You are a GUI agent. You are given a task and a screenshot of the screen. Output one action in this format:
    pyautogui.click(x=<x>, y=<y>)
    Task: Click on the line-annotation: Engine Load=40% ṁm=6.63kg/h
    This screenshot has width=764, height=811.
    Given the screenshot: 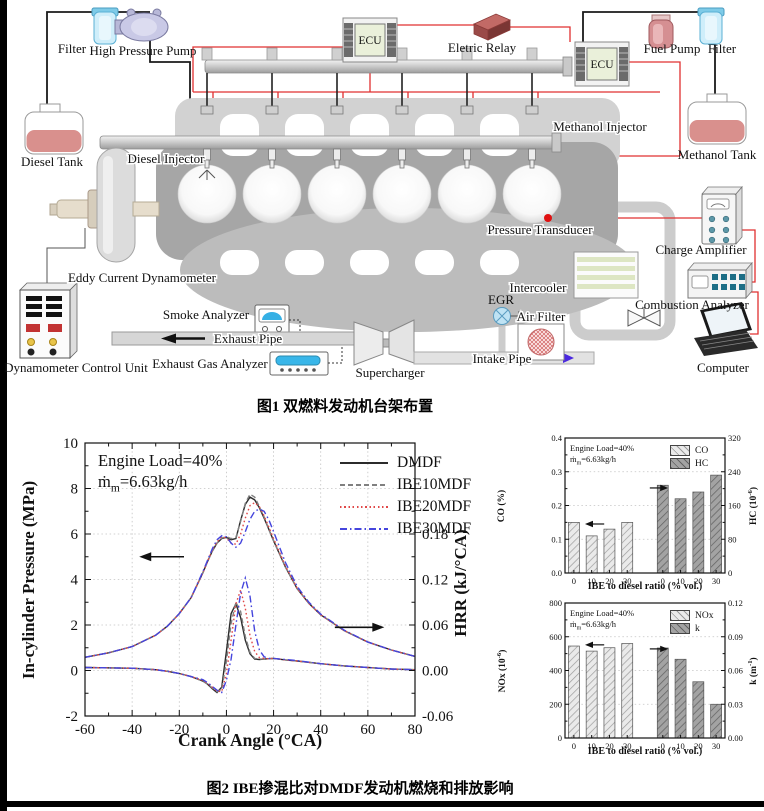 What is the action you would take?
    pyautogui.click(x=160, y=473)
    